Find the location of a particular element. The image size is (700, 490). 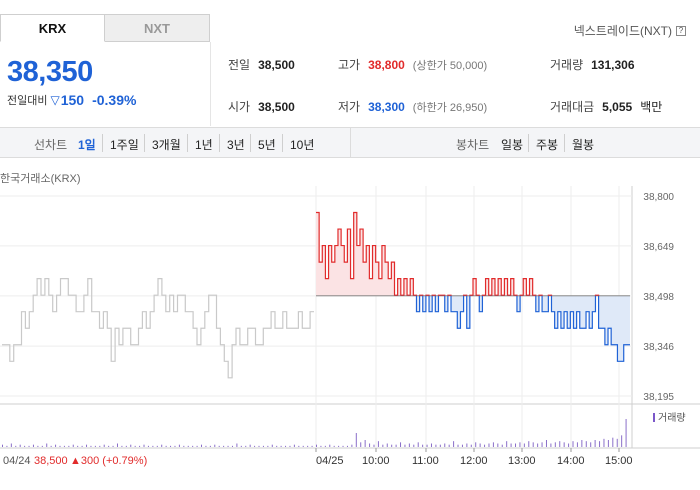

today-up-area is located at coordinates (457, 254).